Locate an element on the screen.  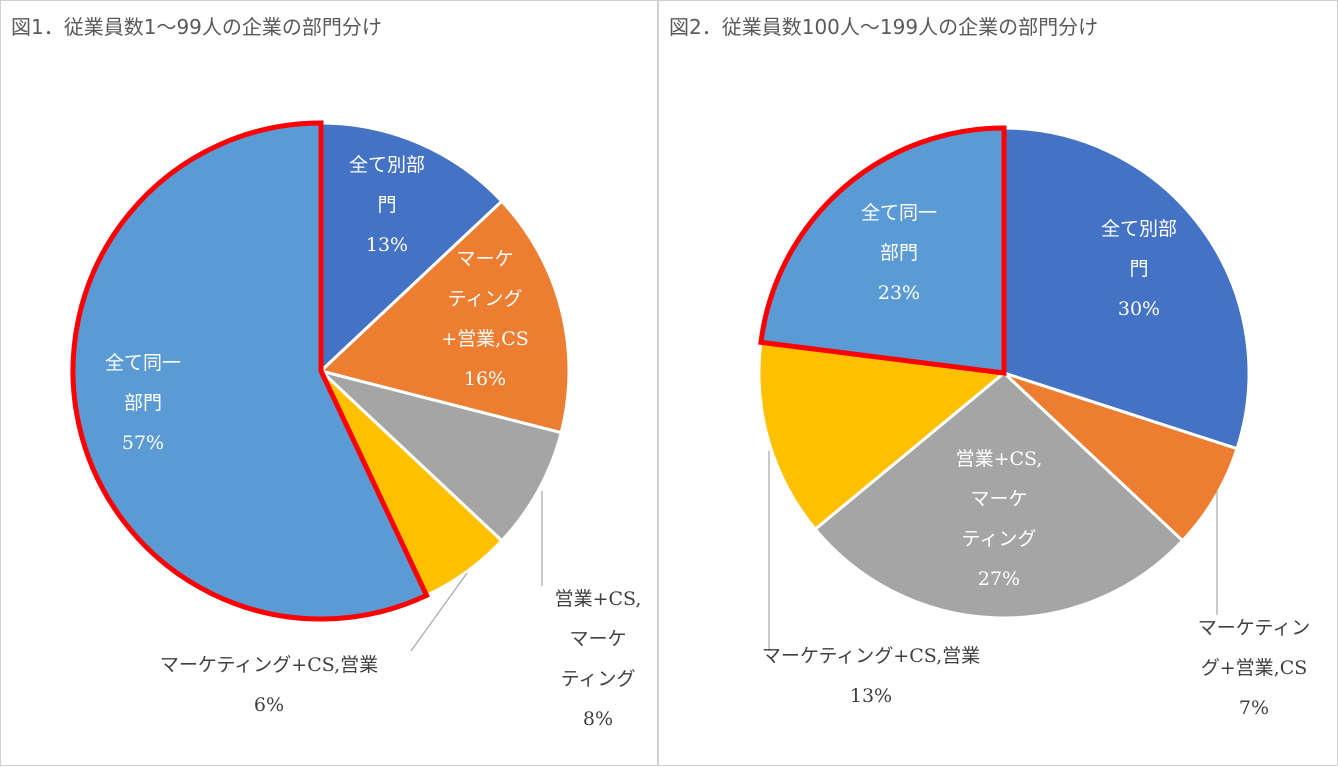
slice-category-label: +営業,CS is located at coordinates (485, 339).